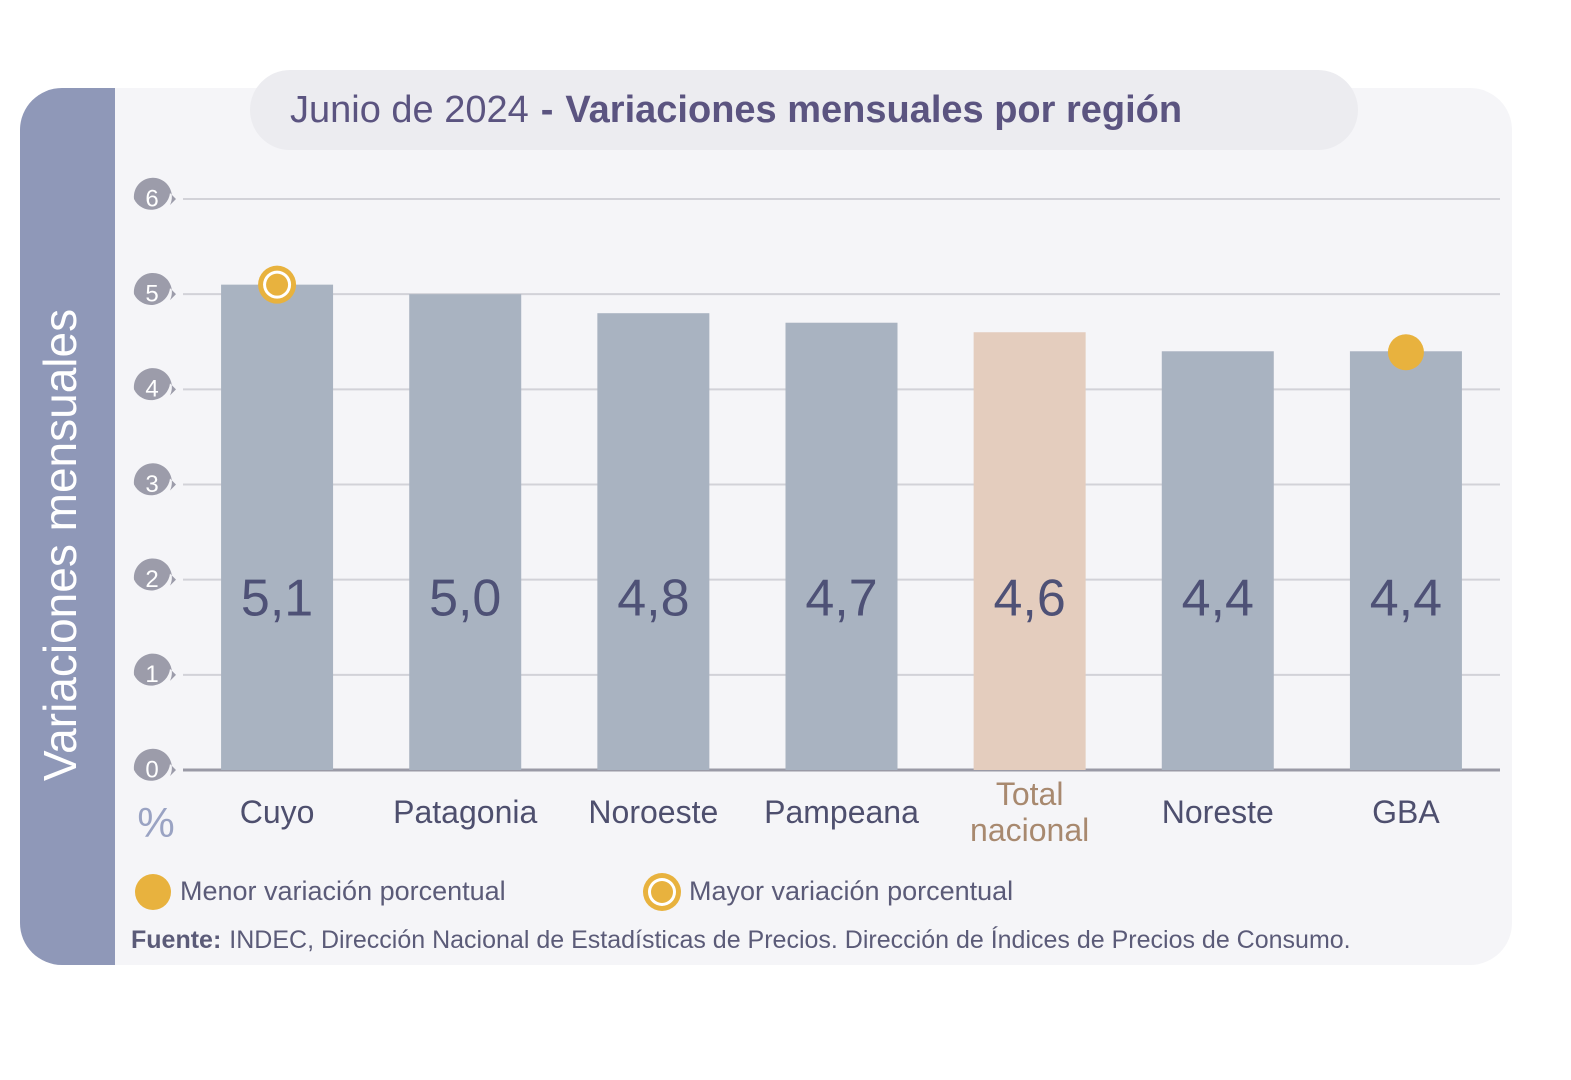  Describe the element at coordinates (151, 579) in the screenshot. I see `y-tick-label: 2` at that location.